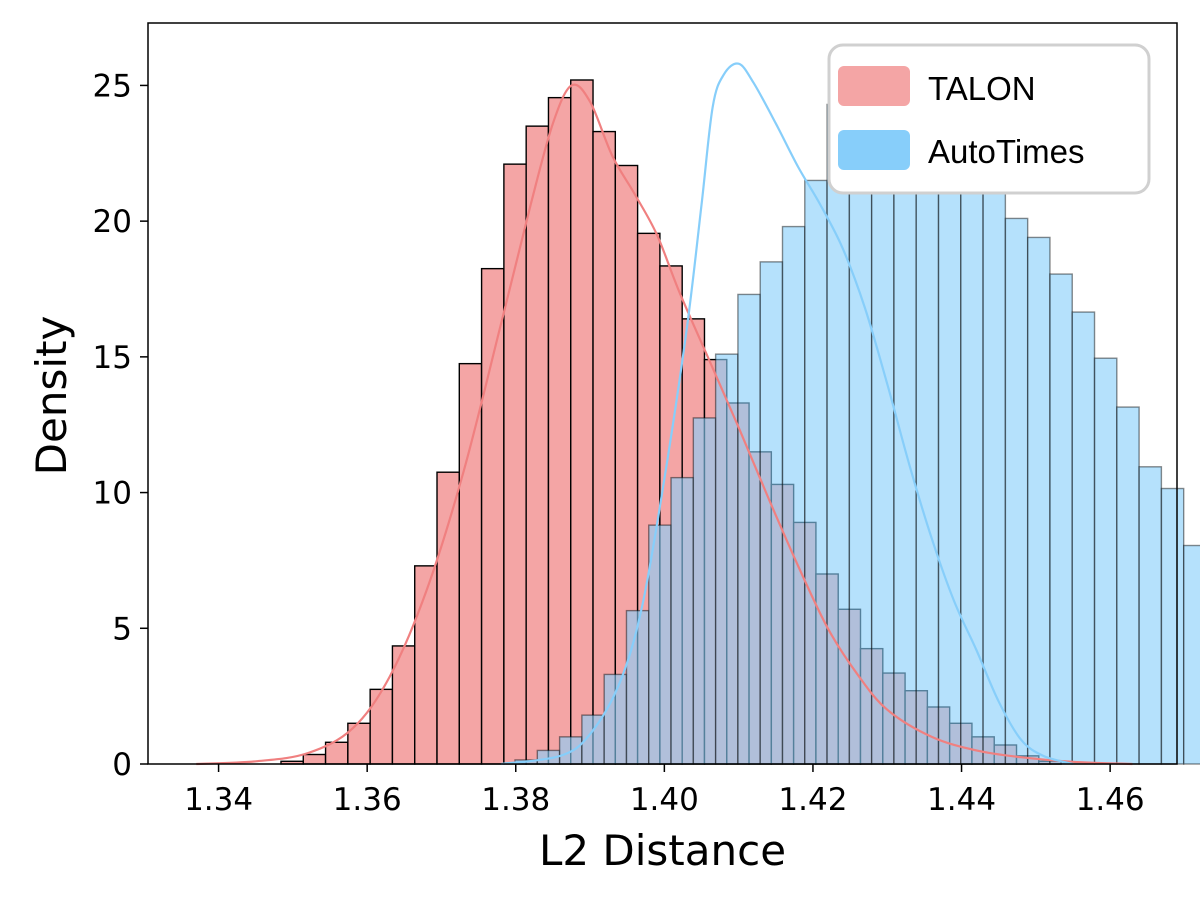 This screenshot has height=901, width=1200. Describe the element at coordinates (367, 800) in the screenshot. I see `x-tick-label: 1.36` at that location.